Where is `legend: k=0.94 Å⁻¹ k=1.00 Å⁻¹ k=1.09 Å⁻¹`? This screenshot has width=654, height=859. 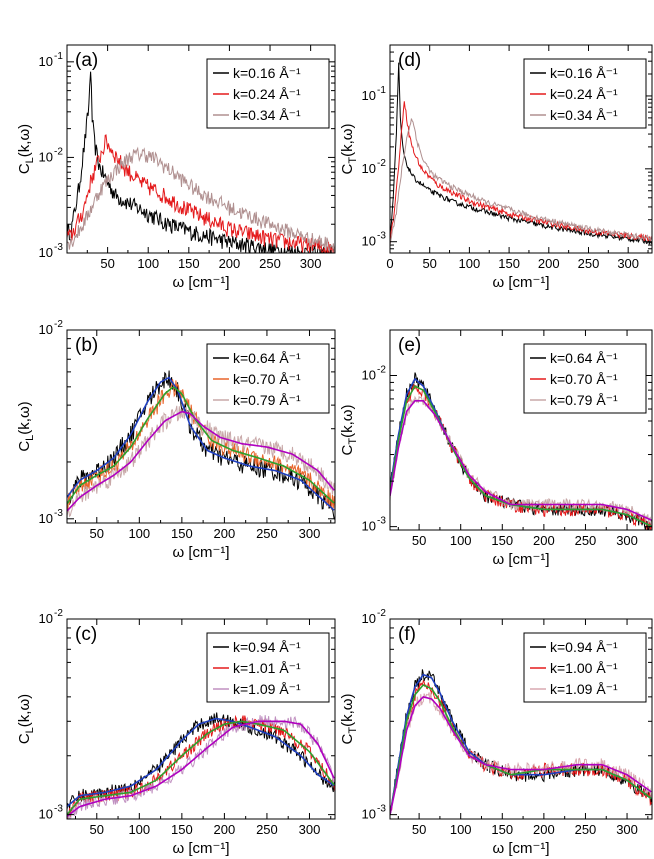
legend: k=0.94 Å⁻¹ k=1.00 Å⁻¹ k=1.09 Å⁻¹ is located at coordinates (585, 667).